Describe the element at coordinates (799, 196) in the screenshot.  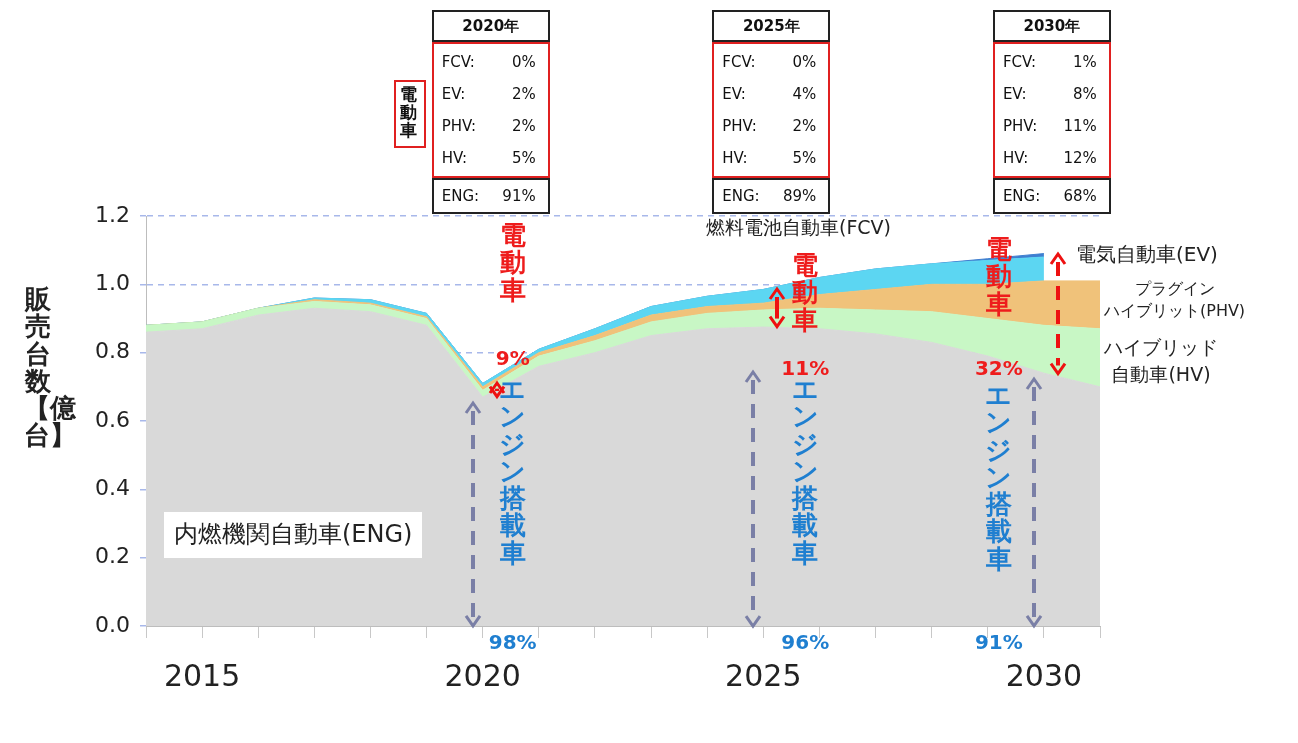
I see `text: 89%` at that location.